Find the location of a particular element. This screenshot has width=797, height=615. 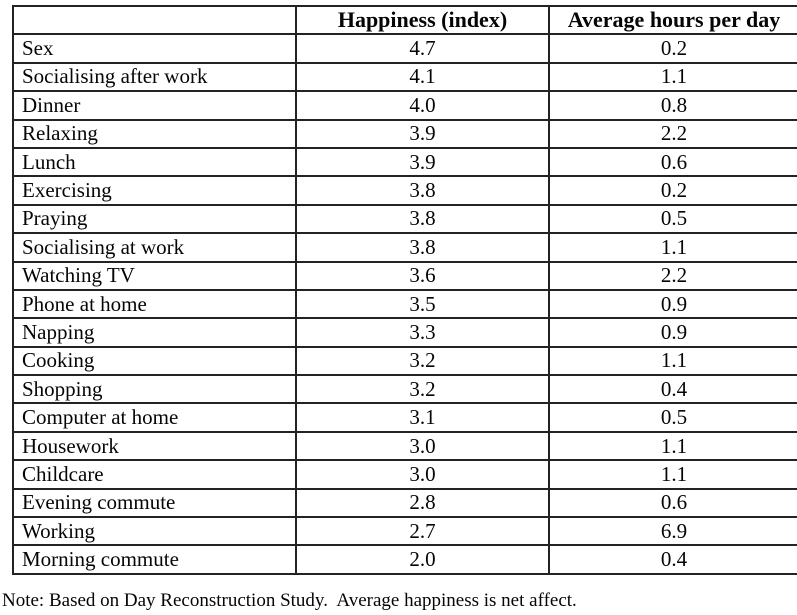

table-row: Socialising after work 4.1 1.1 is located at coordinates (404, 77).